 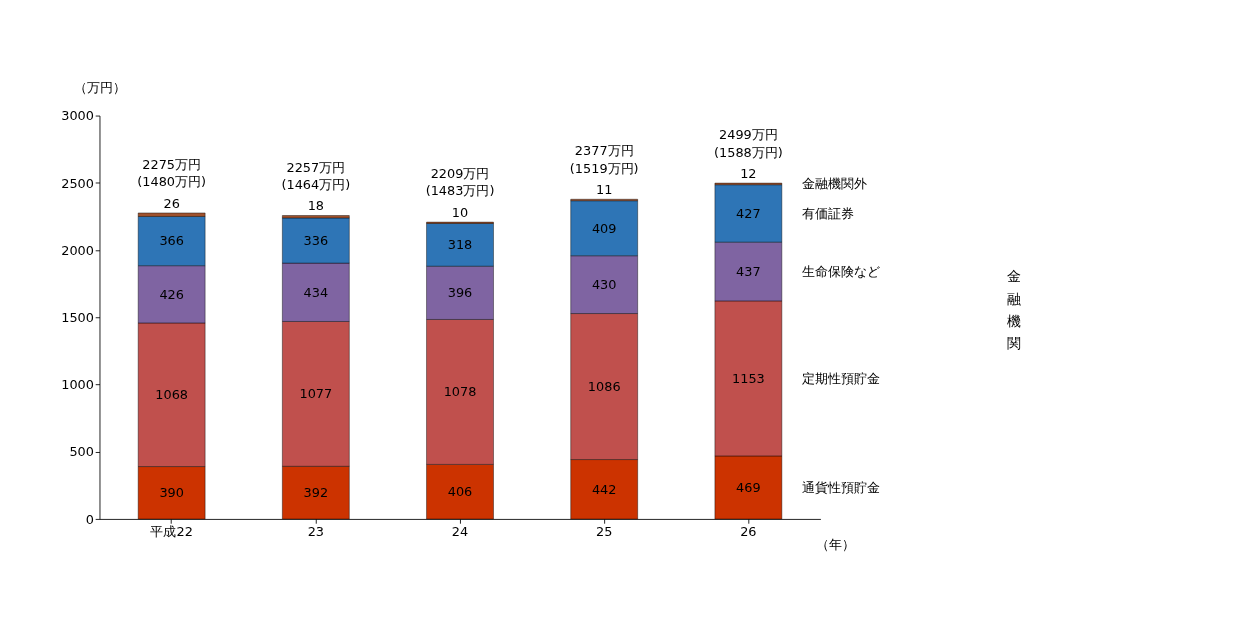 I want to click on data-label: 366, so click(x=171, y=241).